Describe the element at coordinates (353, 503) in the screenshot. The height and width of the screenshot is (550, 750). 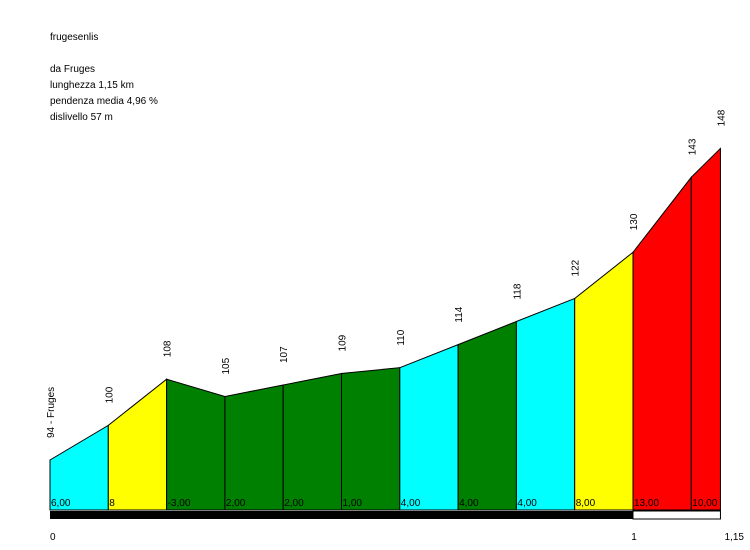
I see `grade-label: 1,00` at that location.